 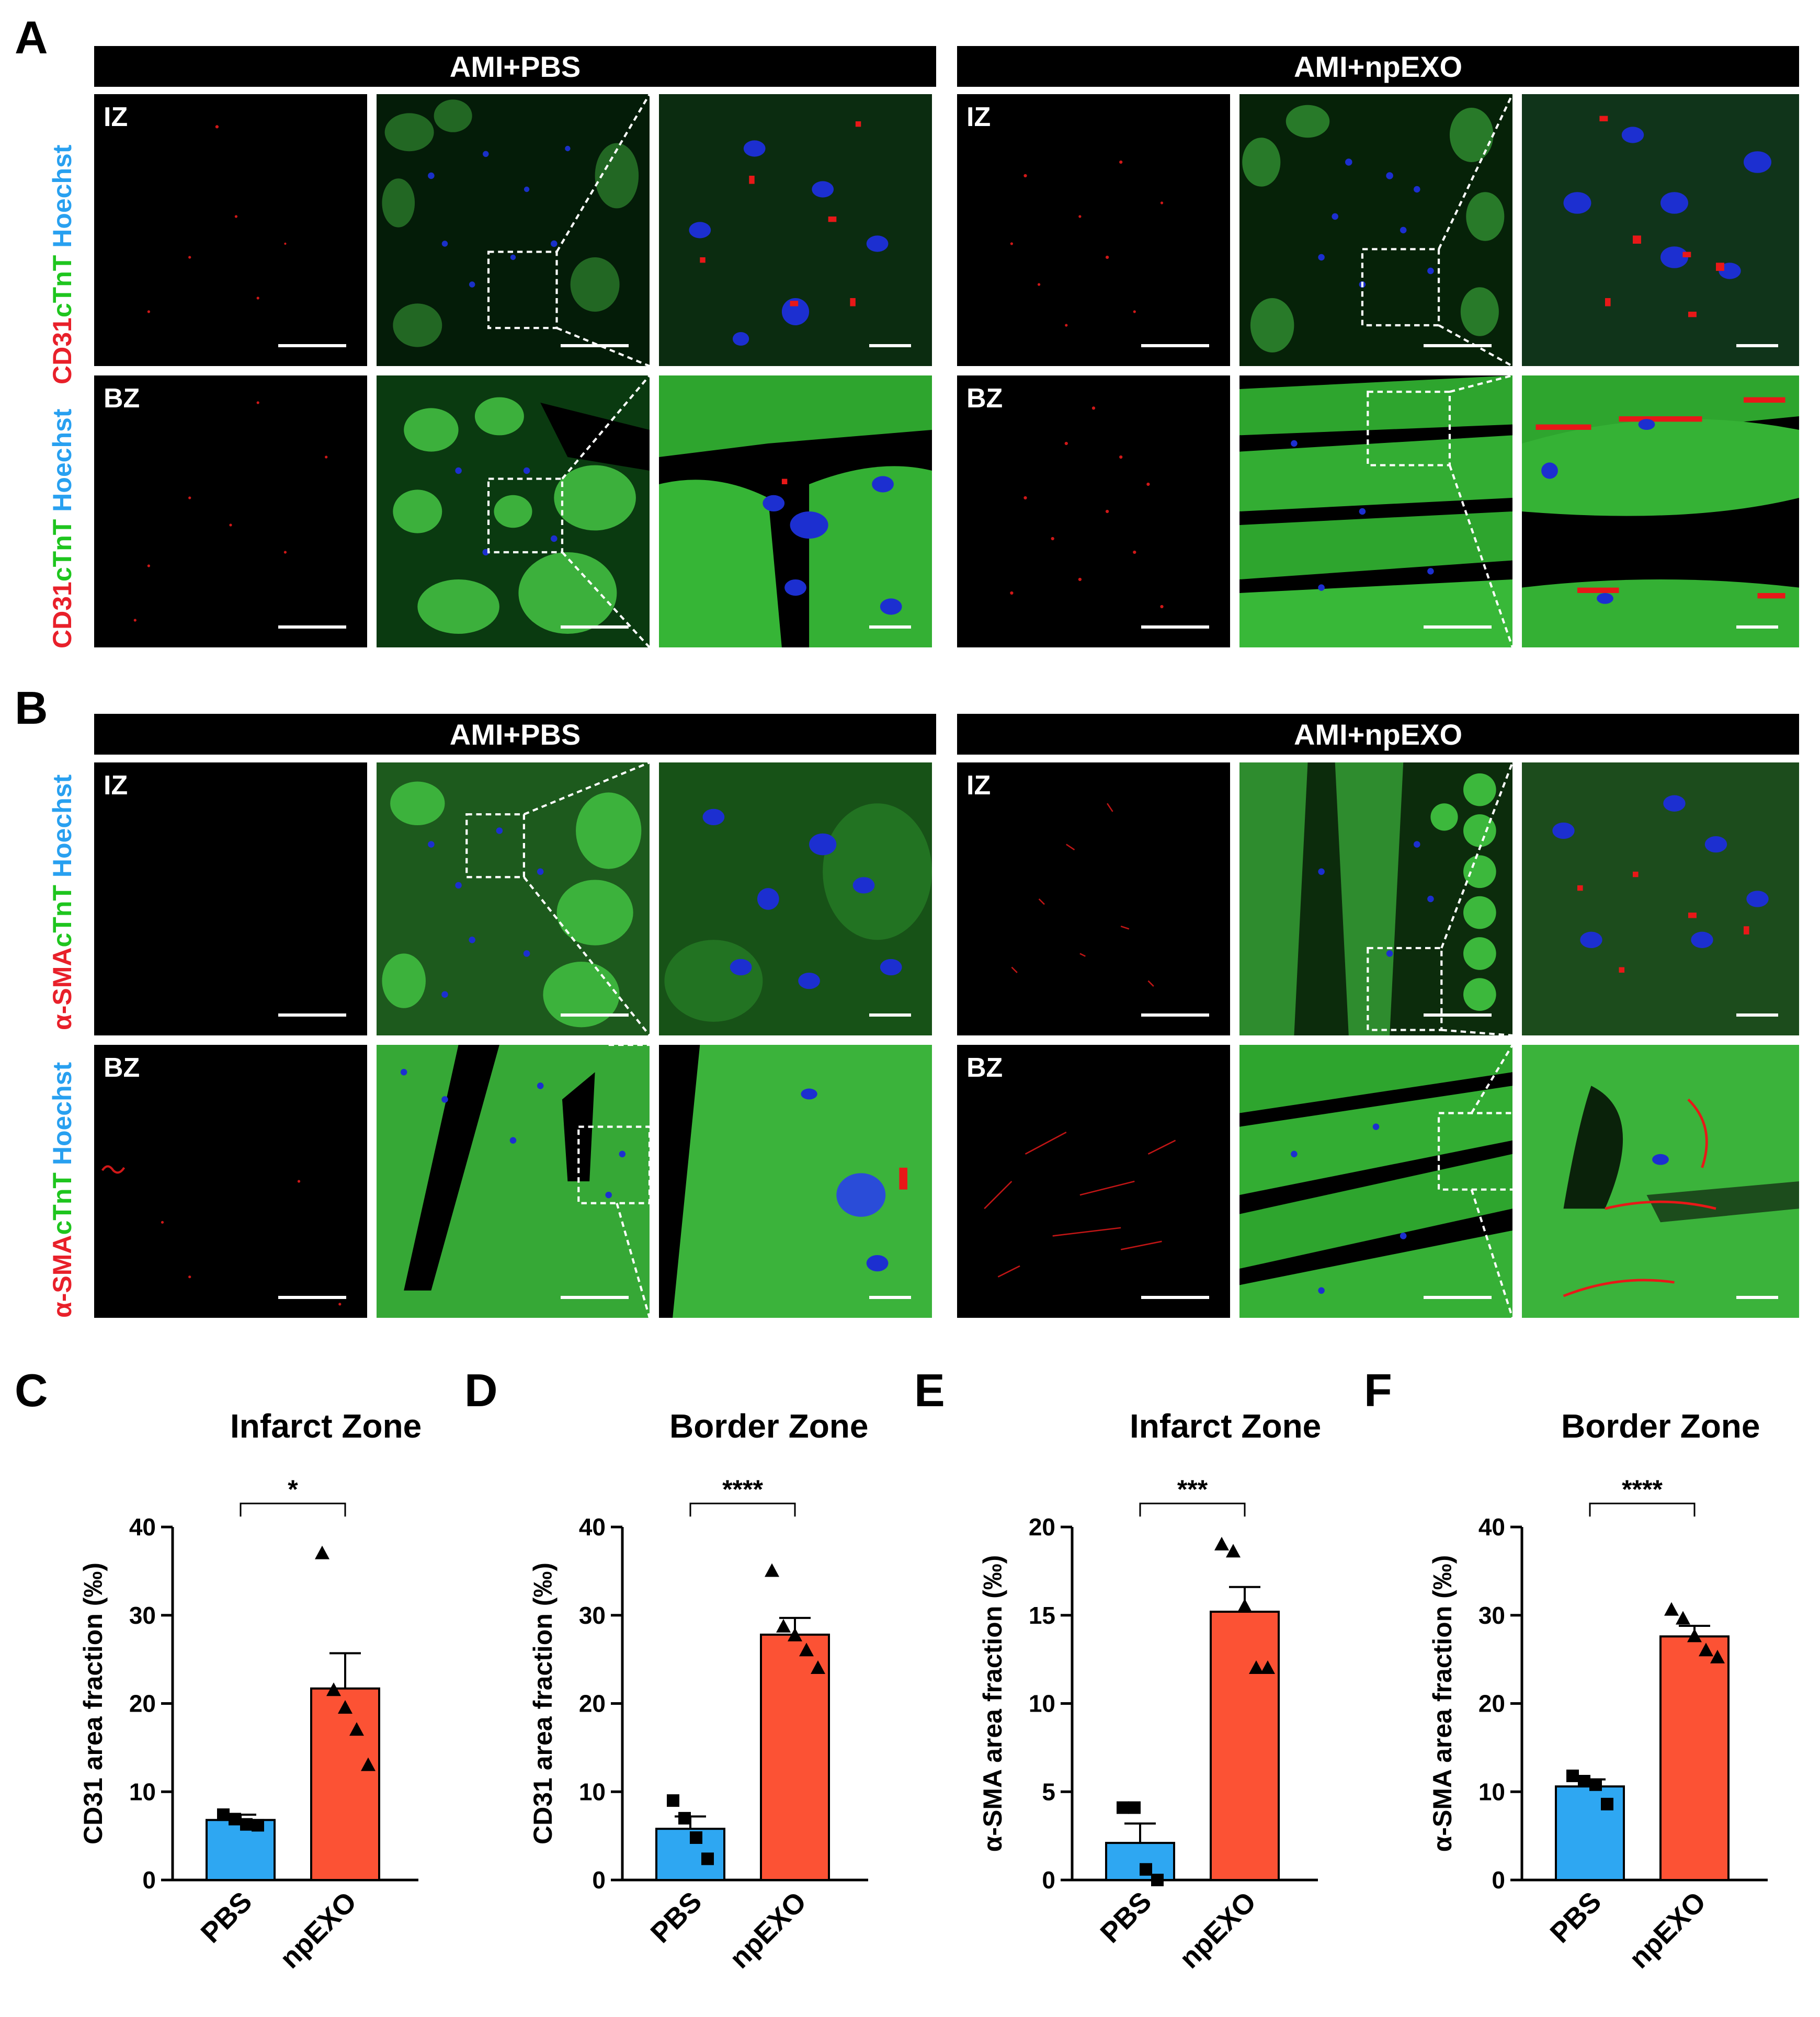 What do you see at coordinates (992, 1703) in the screenshot?
I see `y-axis-label: α-SMA area fraction (‰)` at bounding box center [992, 1703].